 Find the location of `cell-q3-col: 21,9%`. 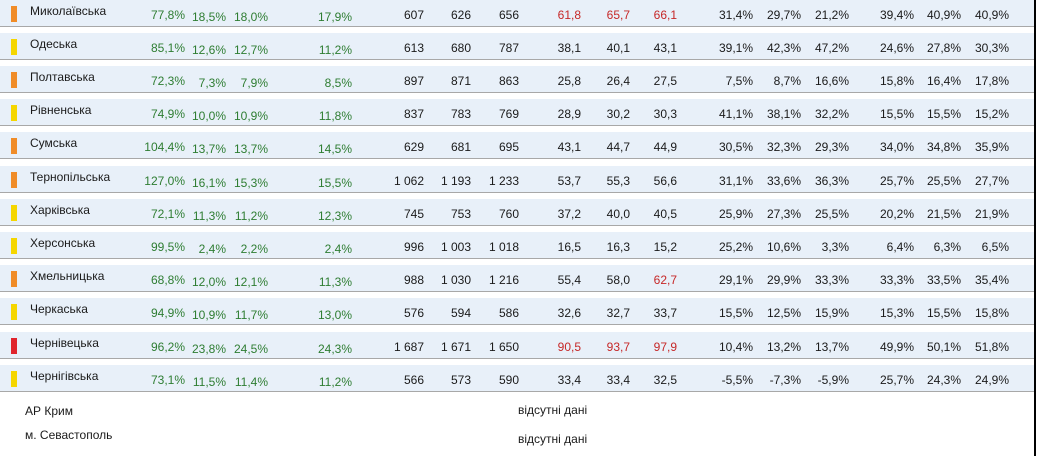

cell-q3-col: 21,9% is located at coordinates (991, 214).